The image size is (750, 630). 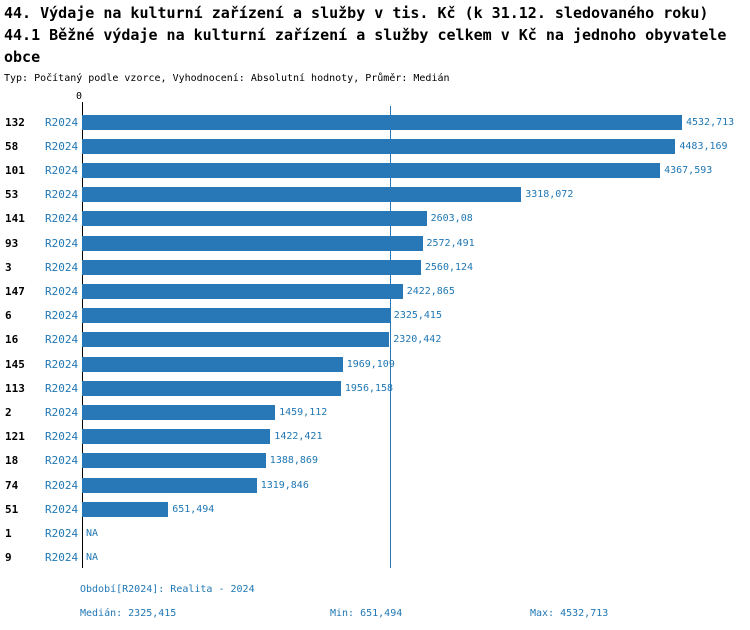 What do you see at coordinates (293, 461) in the screenshot?
I see `bar-value-label: 1388,869` at bounding box center [293, 461].